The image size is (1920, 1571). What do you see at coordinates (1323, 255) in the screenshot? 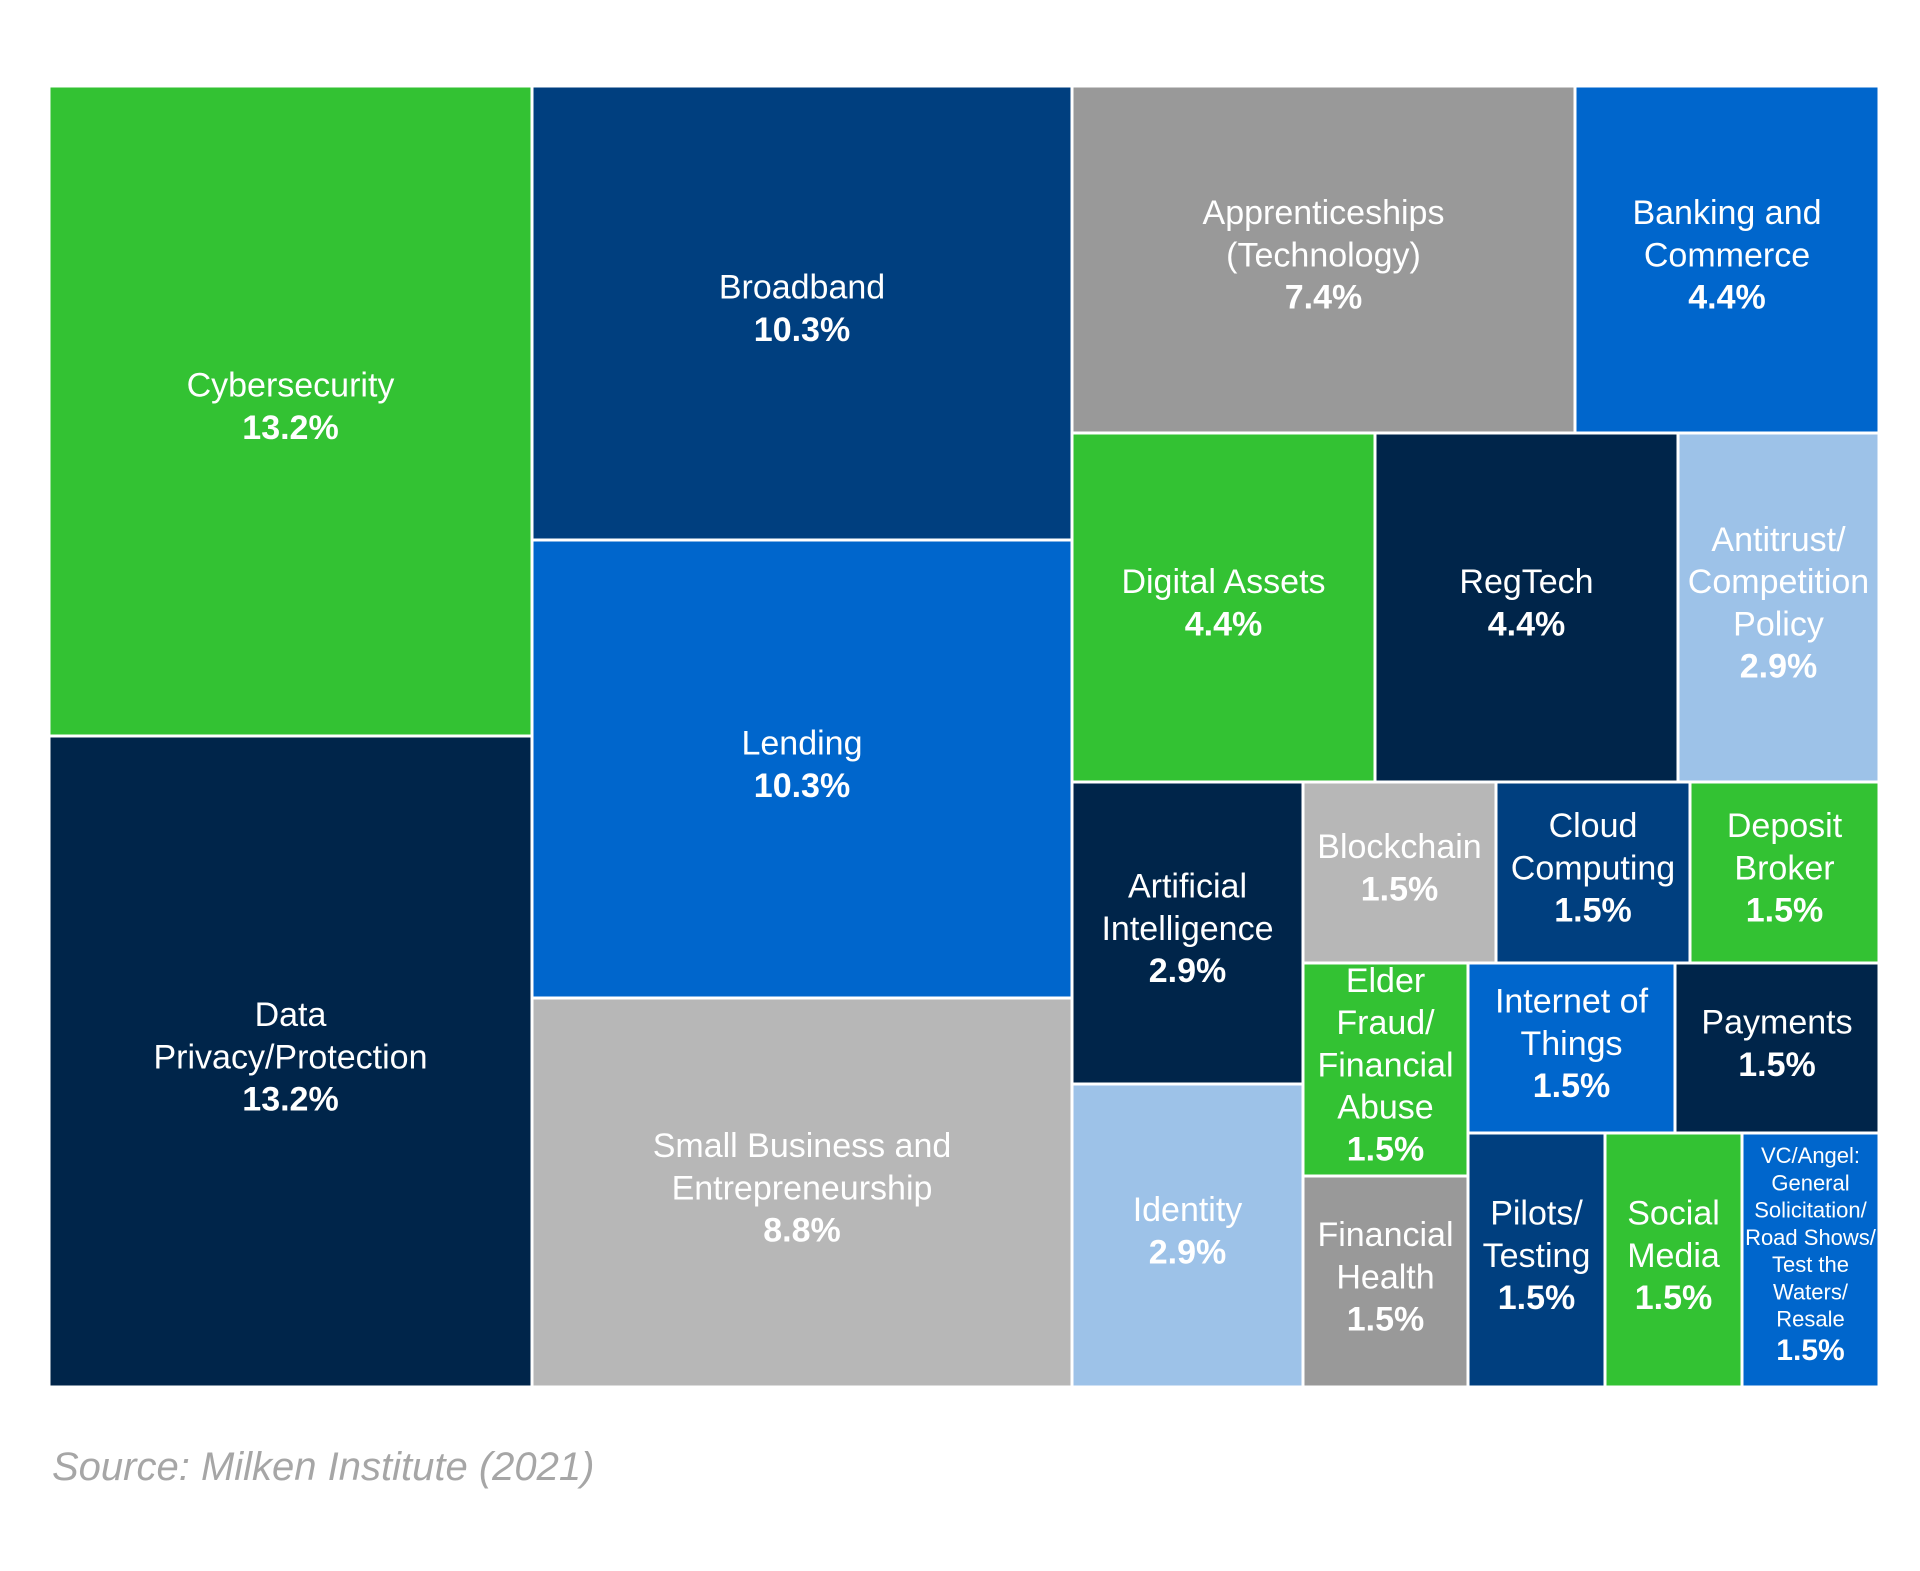
I see `tile-label-apprenticeships-technology-1: (Technology)` at bounding box center [1323, 255].